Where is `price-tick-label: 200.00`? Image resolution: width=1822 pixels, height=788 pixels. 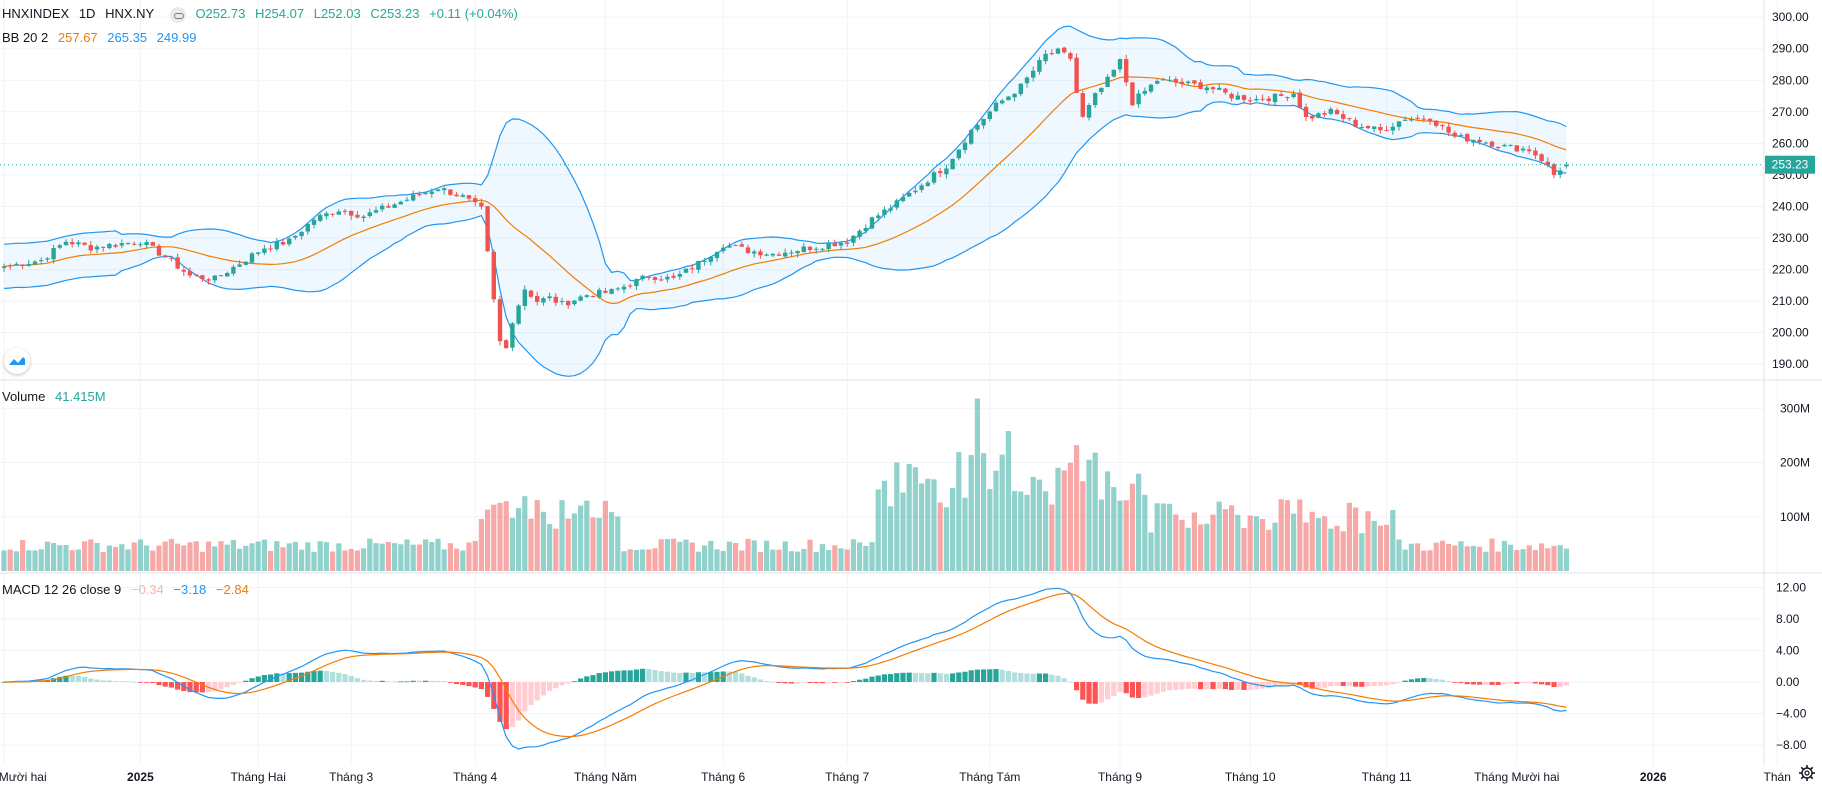
price-tick-label: 200.00 is located at coordinates (1790, 333).